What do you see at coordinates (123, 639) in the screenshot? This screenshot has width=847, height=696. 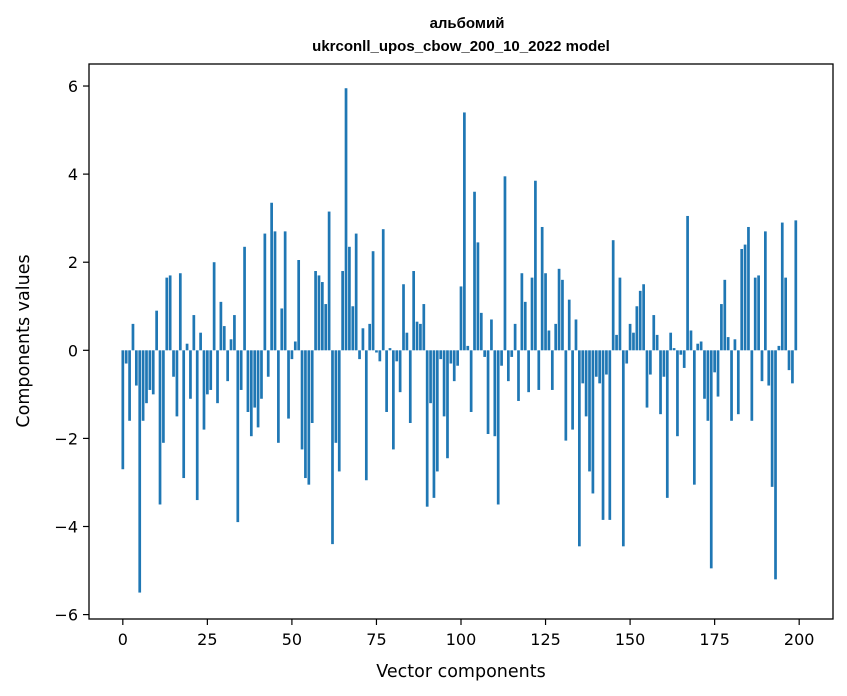 I see `x-tick-label: 0` at bounding box center [123, 639].